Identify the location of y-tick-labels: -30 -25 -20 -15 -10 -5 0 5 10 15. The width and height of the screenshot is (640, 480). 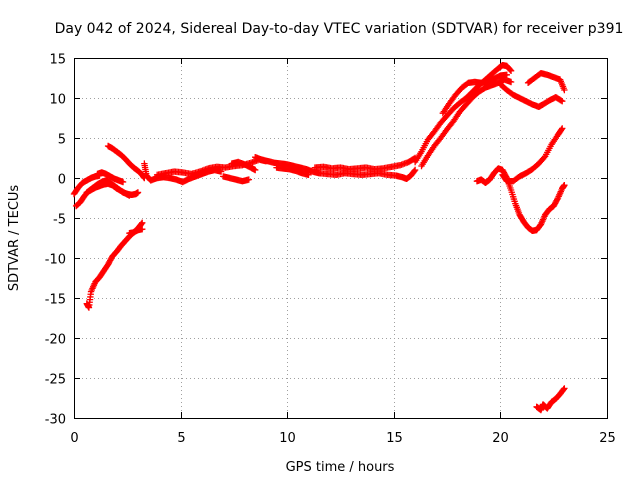
(55, 240).